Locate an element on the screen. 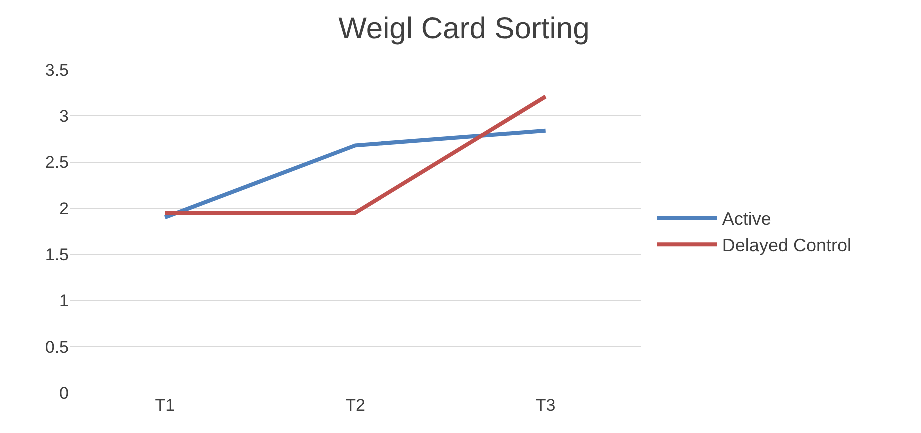 The image size is (921, 433). x-tick-label: T1 is located at coordinates (165, 405).